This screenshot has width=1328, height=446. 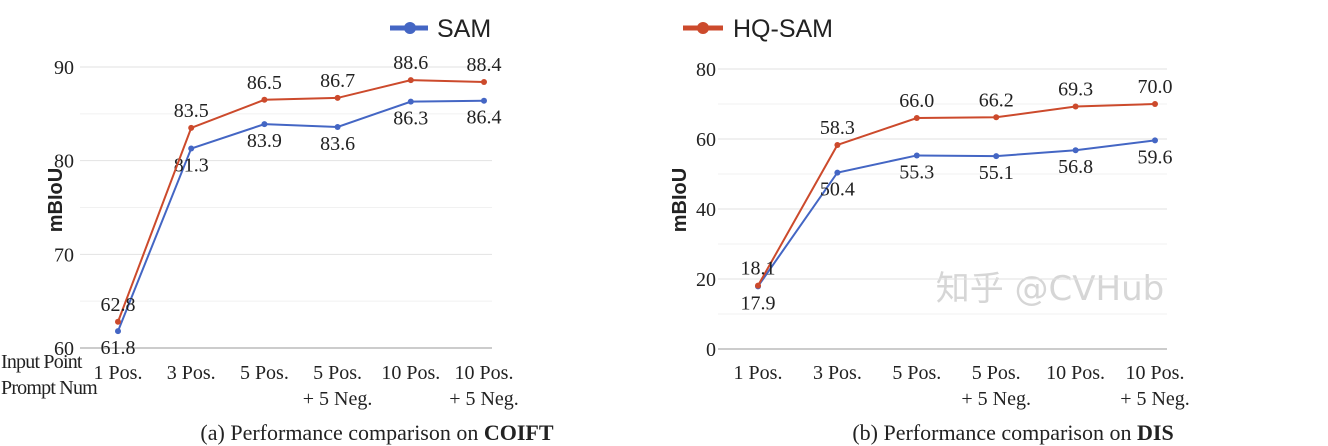 I want to click on y-tick-label: 40, so click(x=706, y=210).